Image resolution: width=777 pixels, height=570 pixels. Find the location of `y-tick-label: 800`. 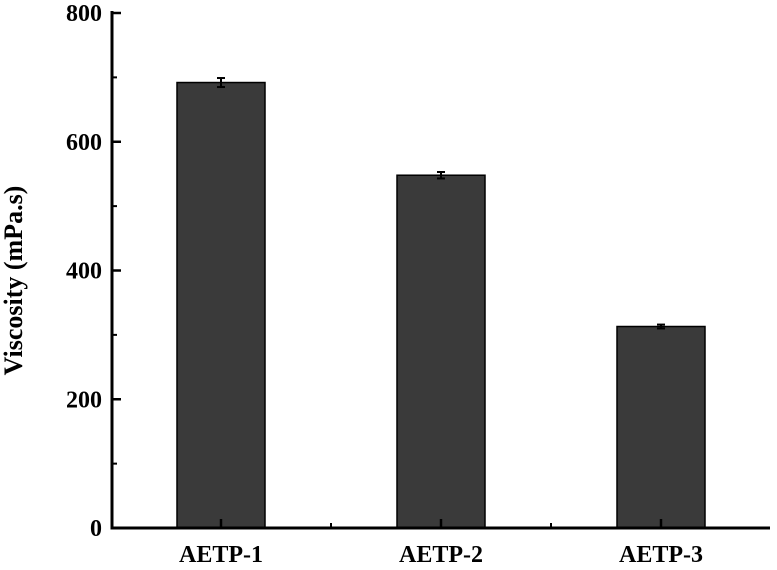

y-tick-label: 800 is located at coordinates (84, 14).